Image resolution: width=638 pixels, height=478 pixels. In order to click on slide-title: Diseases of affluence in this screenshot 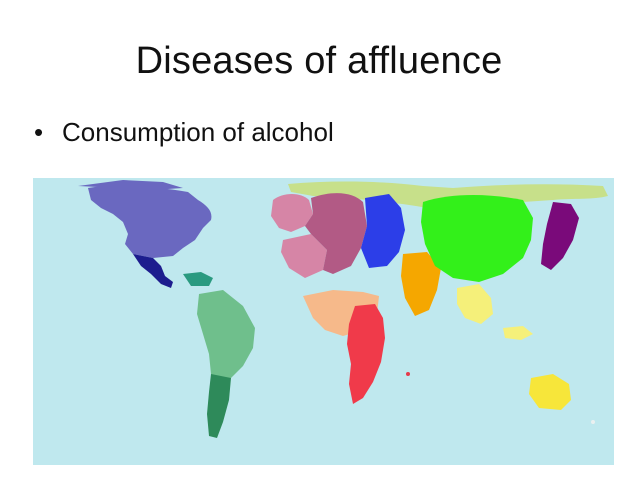, I will do `click(319, 61)`.